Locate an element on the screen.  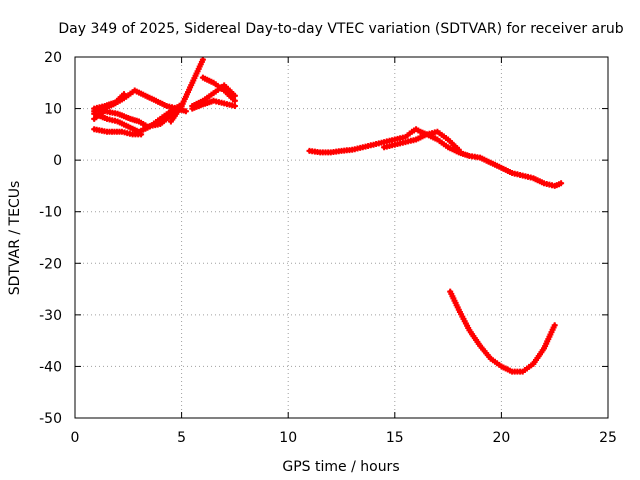
series-track-j is located at coordinates (435, 157).